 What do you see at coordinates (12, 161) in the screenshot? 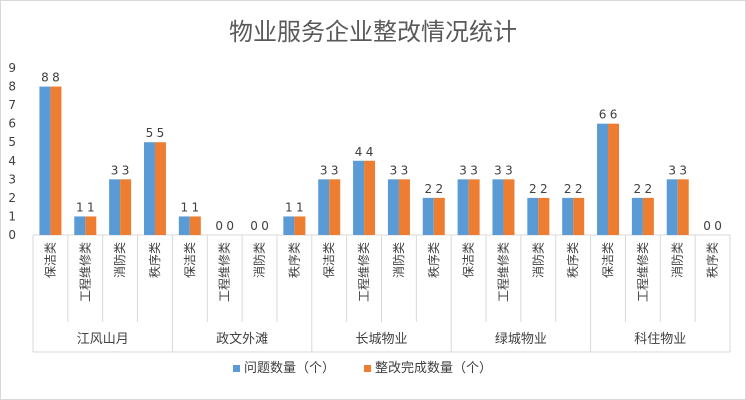
I see `y-tick-label: 4` at bounding box center [12, 161].